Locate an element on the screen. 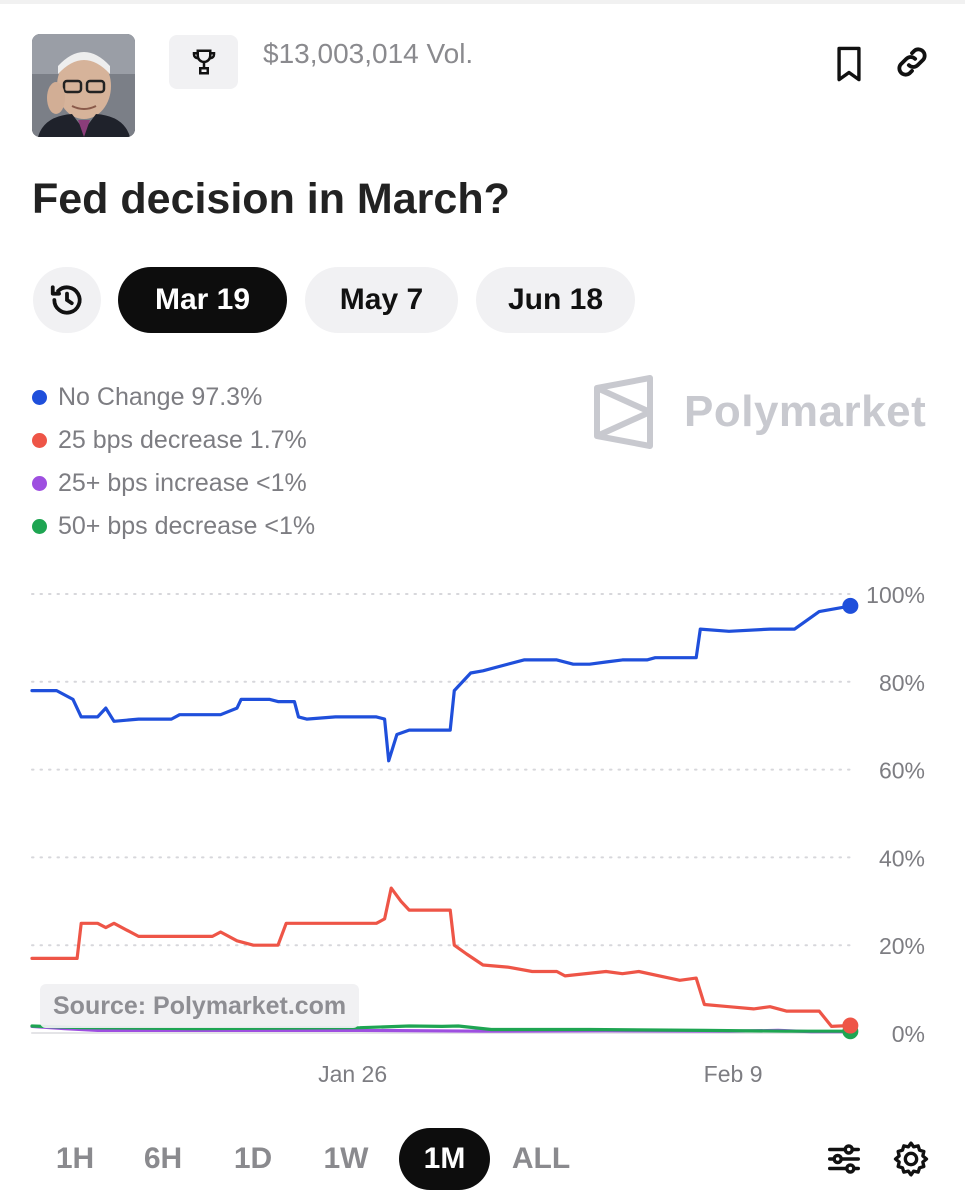  range-1h: 1H is located at coordinates (75, 1158).